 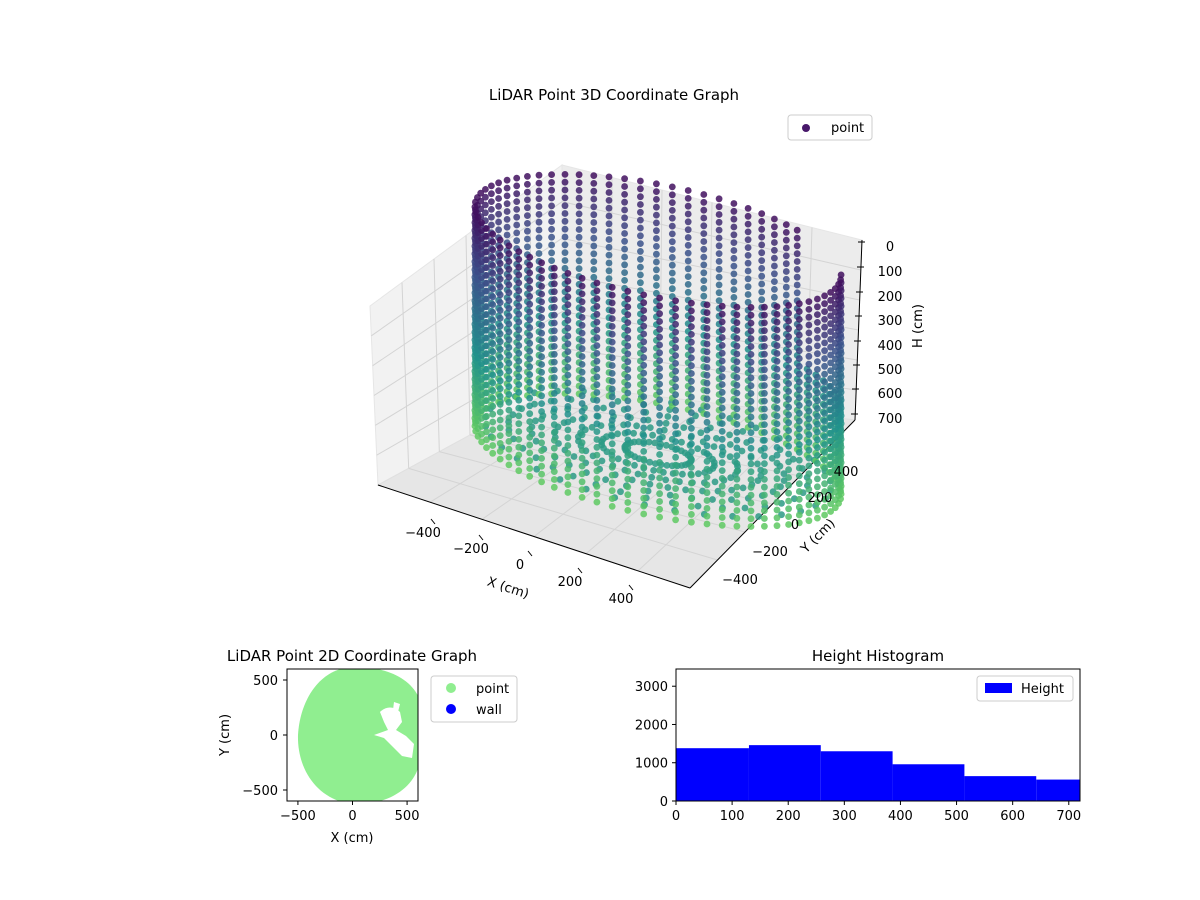 What do you see at coordinates (998, 688) in the screenshot?
I see `legend-hist-swatch` at bounding box center [998, 688].